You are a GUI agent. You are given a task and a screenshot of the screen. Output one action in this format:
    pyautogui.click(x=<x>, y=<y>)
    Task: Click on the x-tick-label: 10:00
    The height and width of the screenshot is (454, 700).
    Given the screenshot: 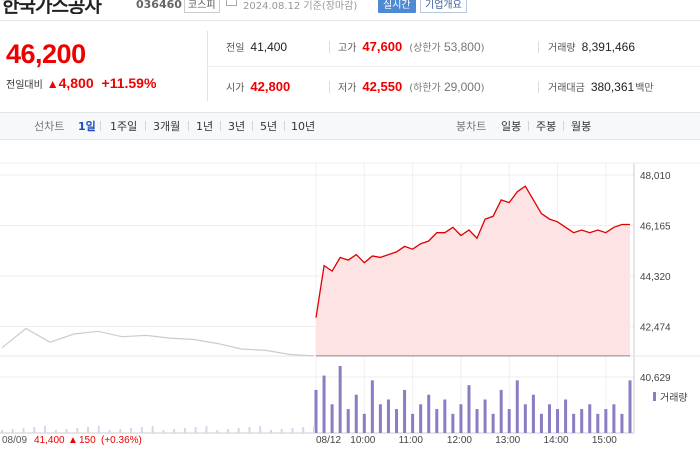 What is the action you would take?
    pyautogui.click(x=362, y=440)
    